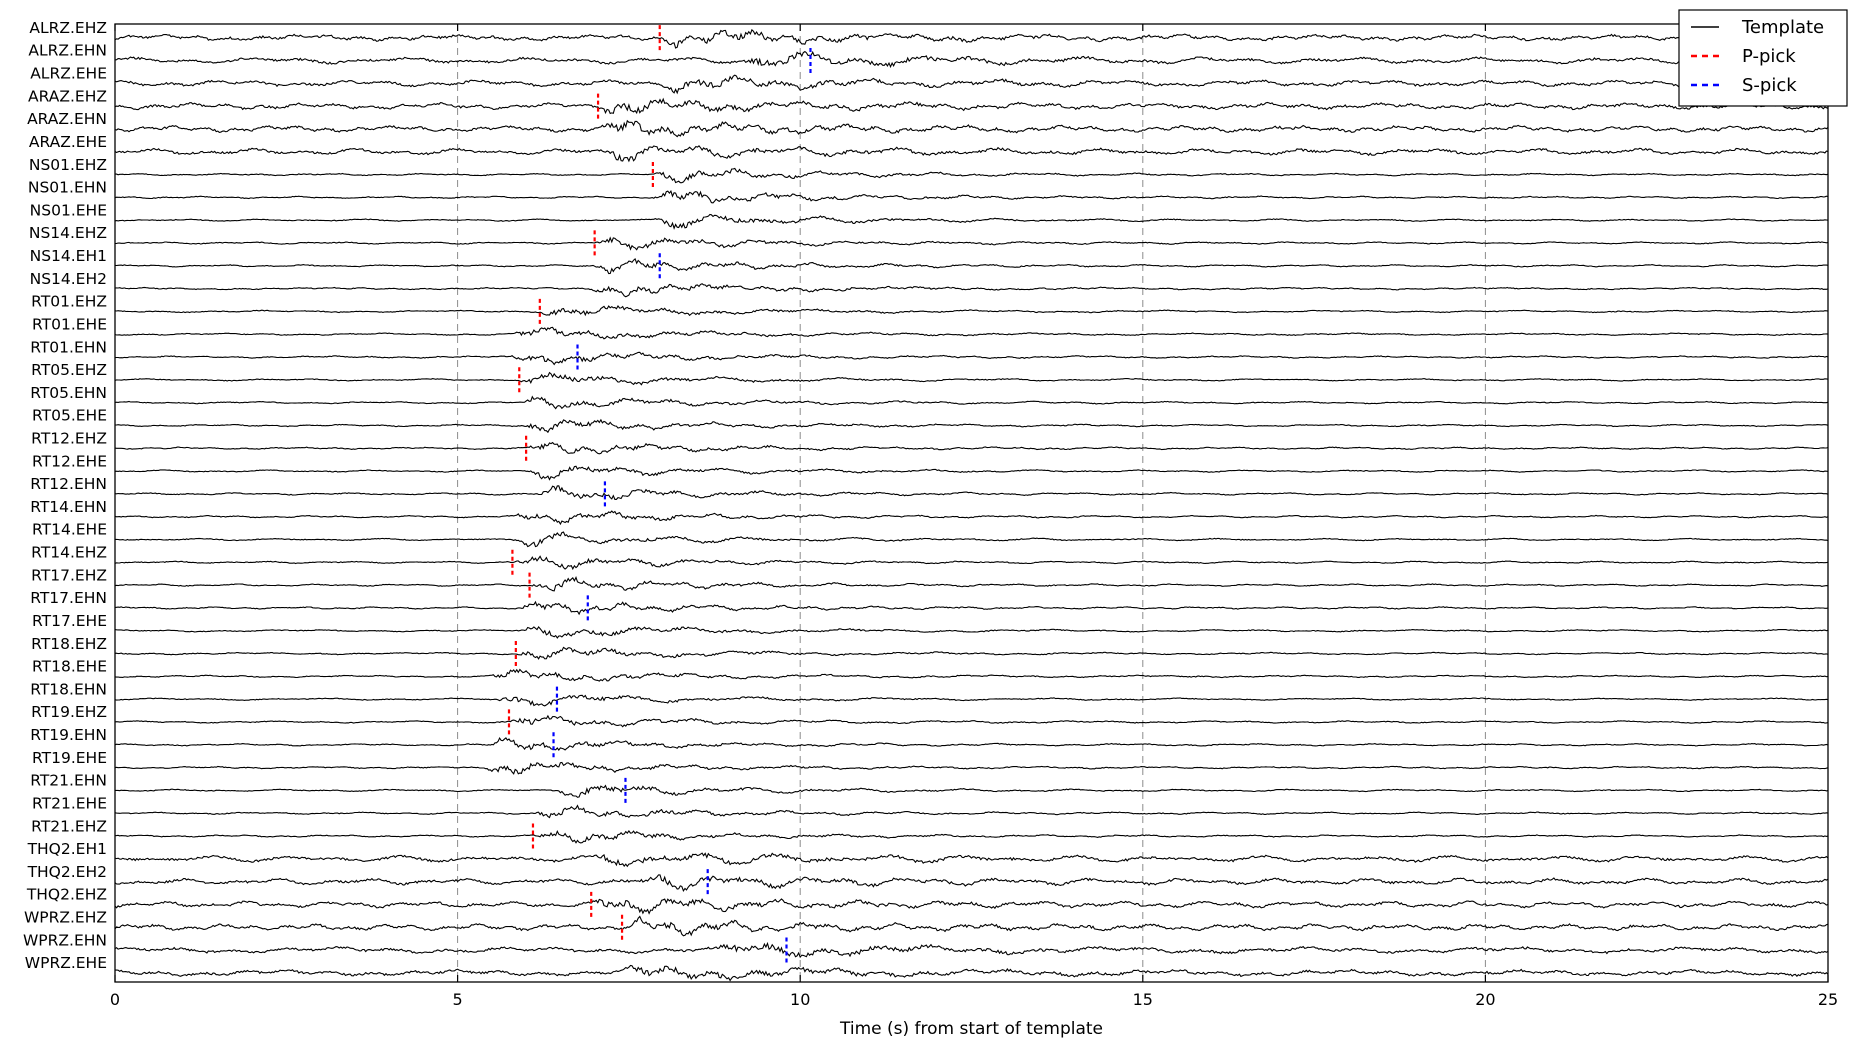 The height and width of the screenshot is (1050, 1850). Describe the element at coordinates (971, 906) in the screenshot. I see `trace-thq2-ehz` at that location.